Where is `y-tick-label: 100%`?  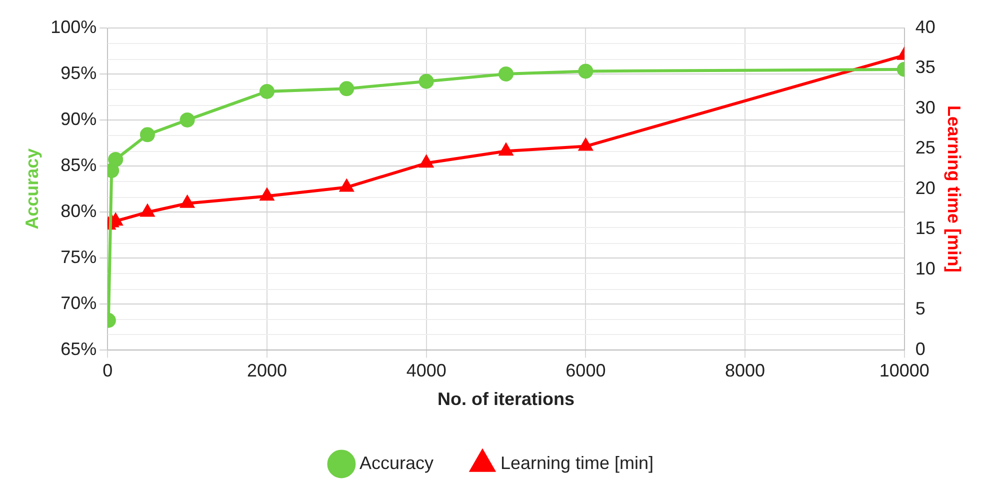
y-tick-label: 100% is located at coordinates (73, 26).